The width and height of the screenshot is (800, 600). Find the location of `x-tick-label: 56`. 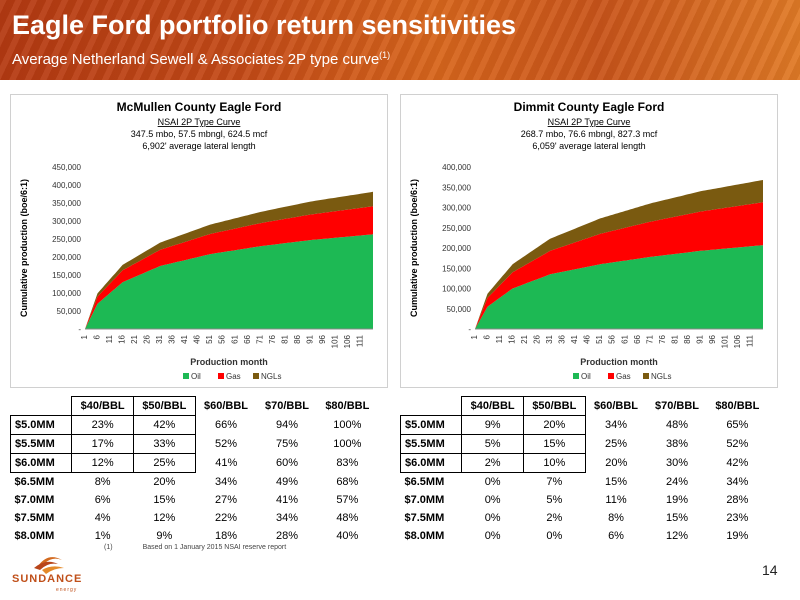

x-tick-label: 56 is located at coordinates (612, 338).